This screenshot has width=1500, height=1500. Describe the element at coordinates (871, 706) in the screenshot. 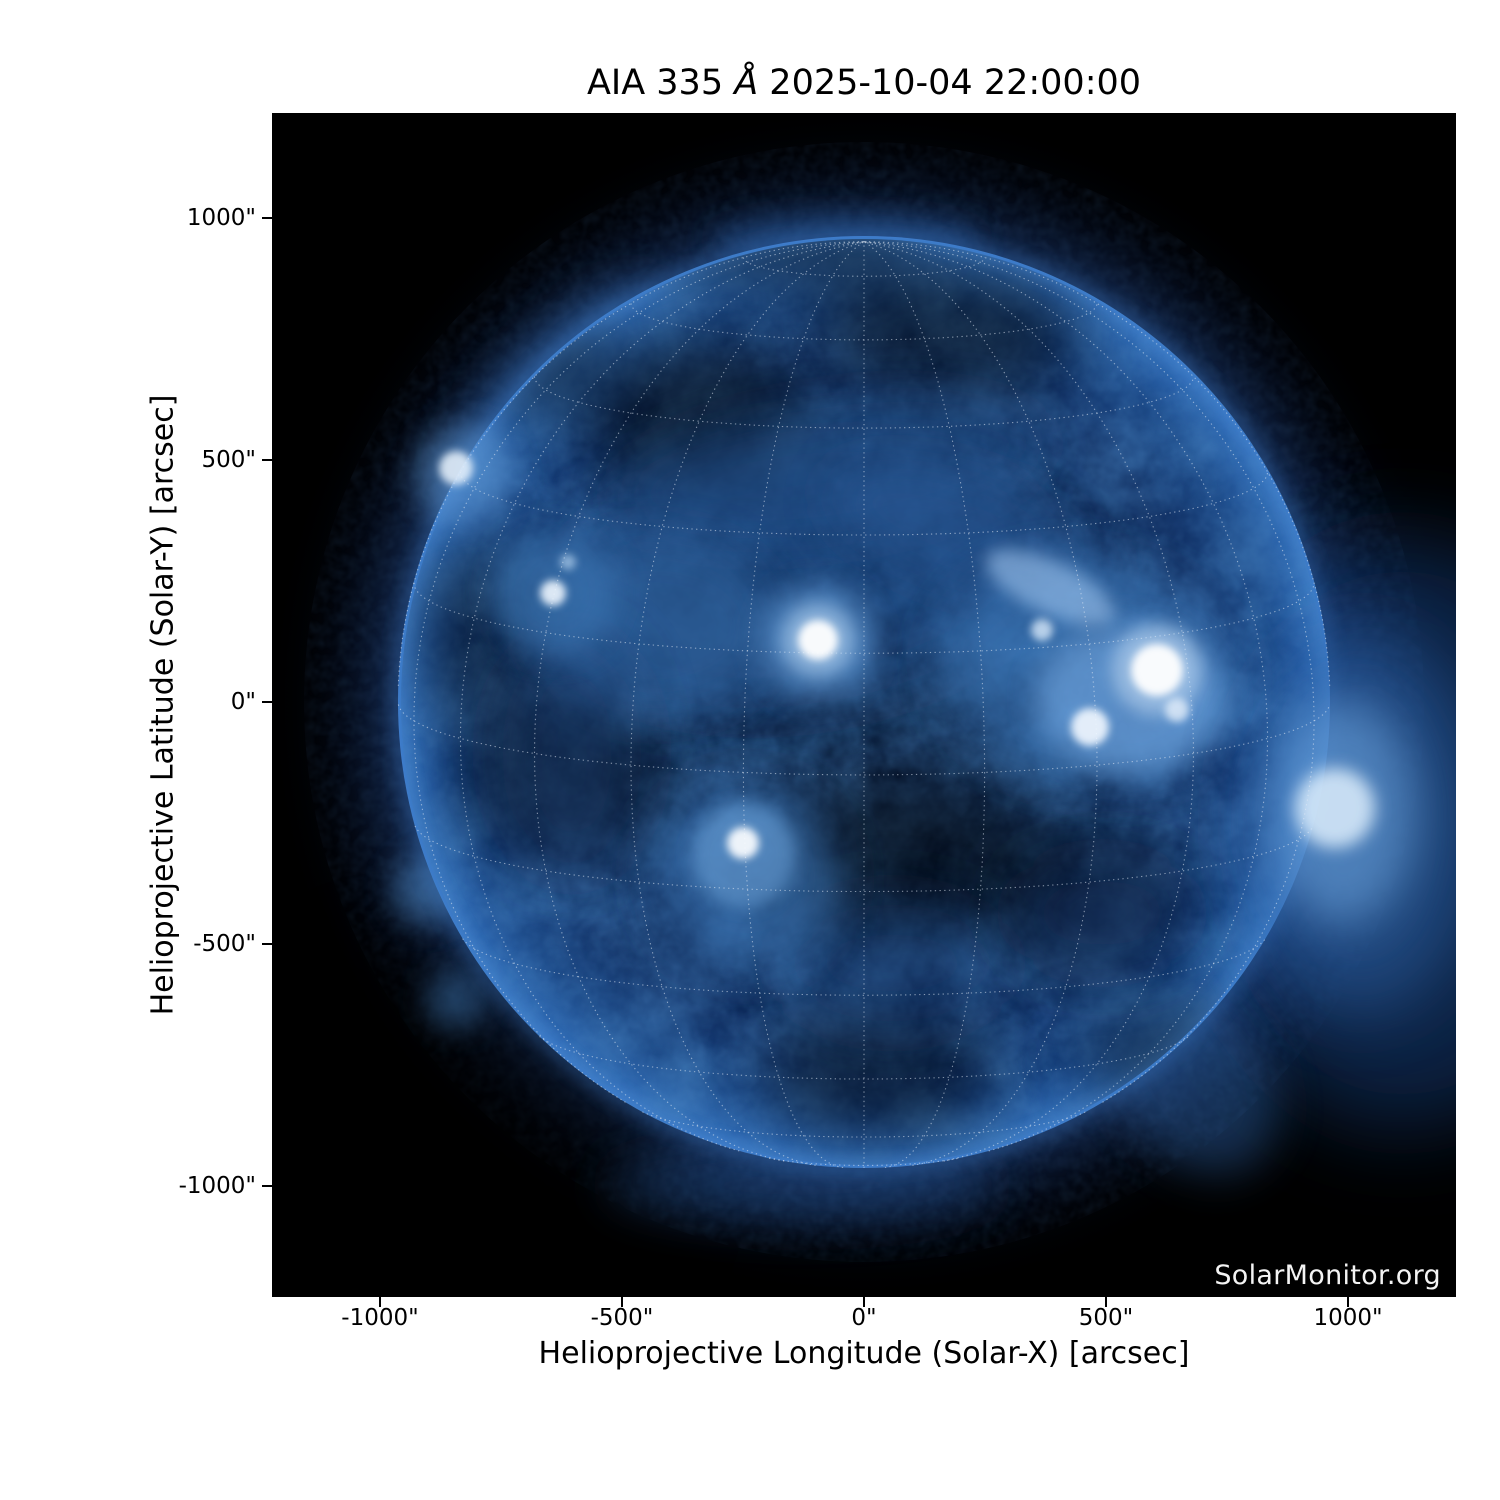

I see `active-region-cores` at that location.